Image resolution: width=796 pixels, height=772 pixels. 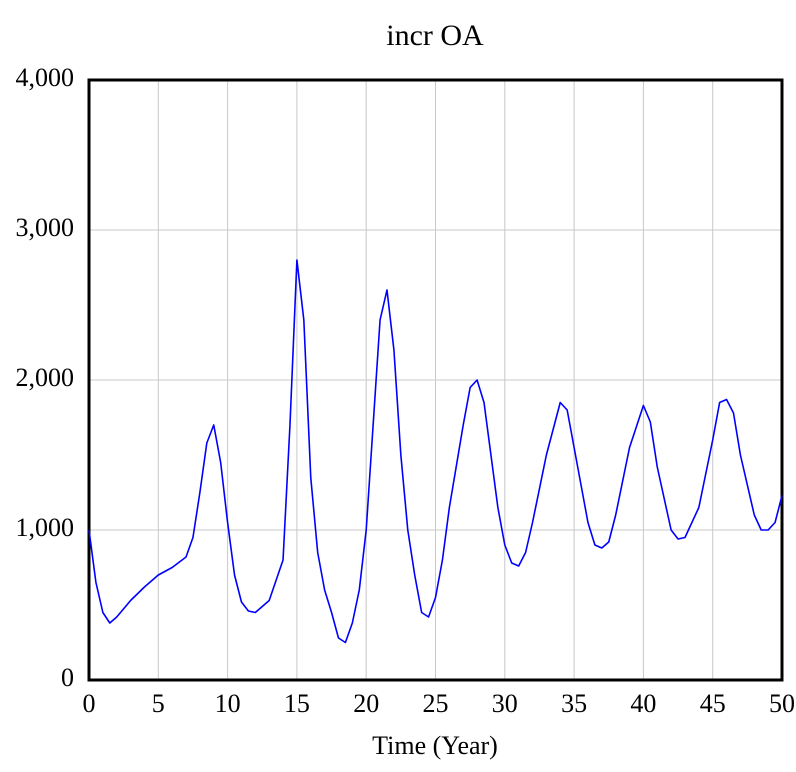 What do you see at coordinates (89, 703) in the screenshot?
I see `x-tick-label: 0` at bounding box center [89, 703].